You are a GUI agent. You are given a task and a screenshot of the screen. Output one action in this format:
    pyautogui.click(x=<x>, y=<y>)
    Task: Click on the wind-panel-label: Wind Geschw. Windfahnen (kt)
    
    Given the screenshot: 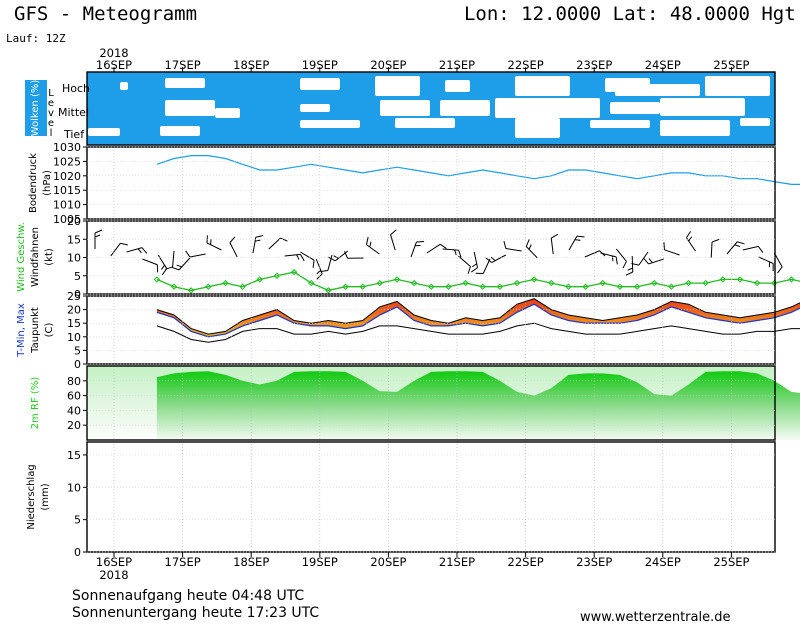 What is the action you would take?
    pyautogui.click(x=35, y=257)
    